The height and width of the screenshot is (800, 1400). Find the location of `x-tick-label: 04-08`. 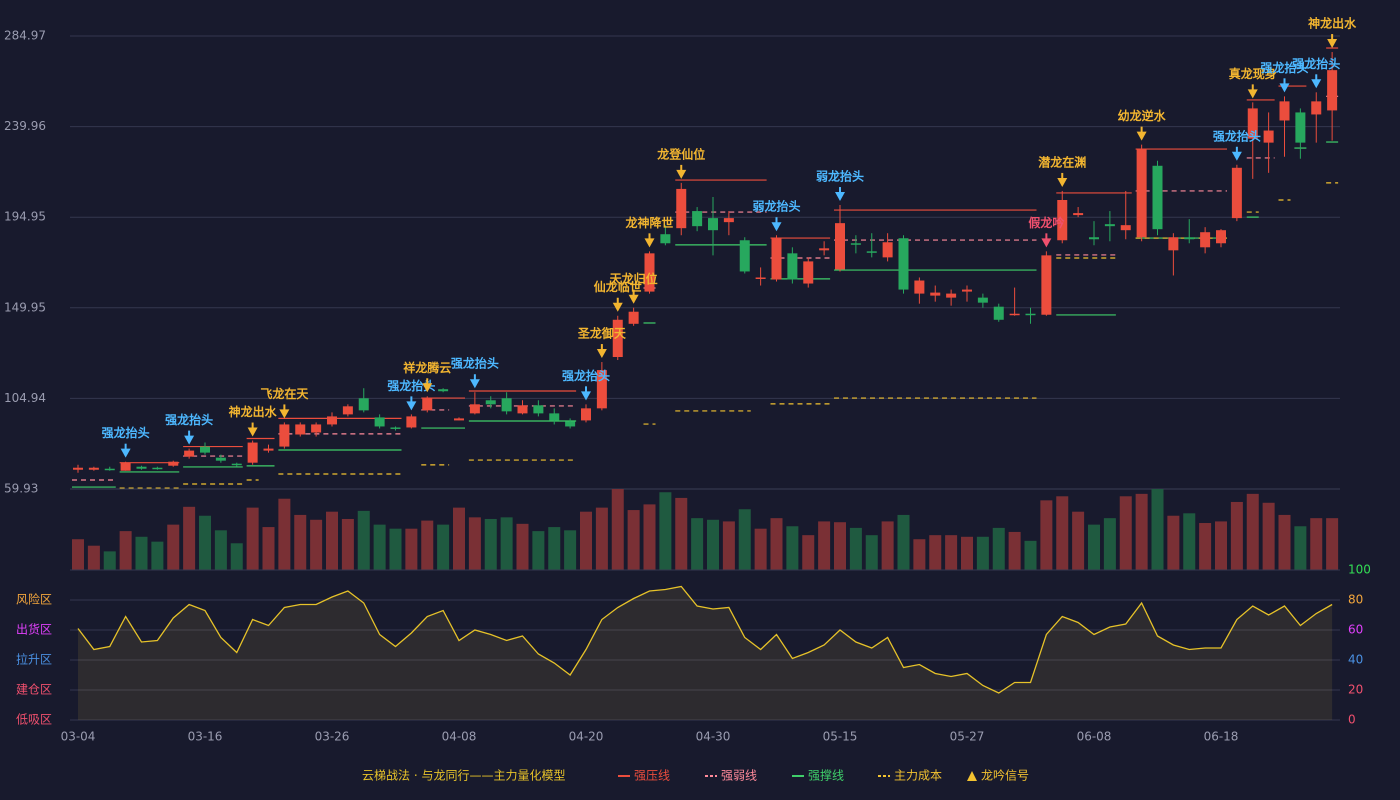

x-tick-label: 04-08 is located at coordinates (459, 737).